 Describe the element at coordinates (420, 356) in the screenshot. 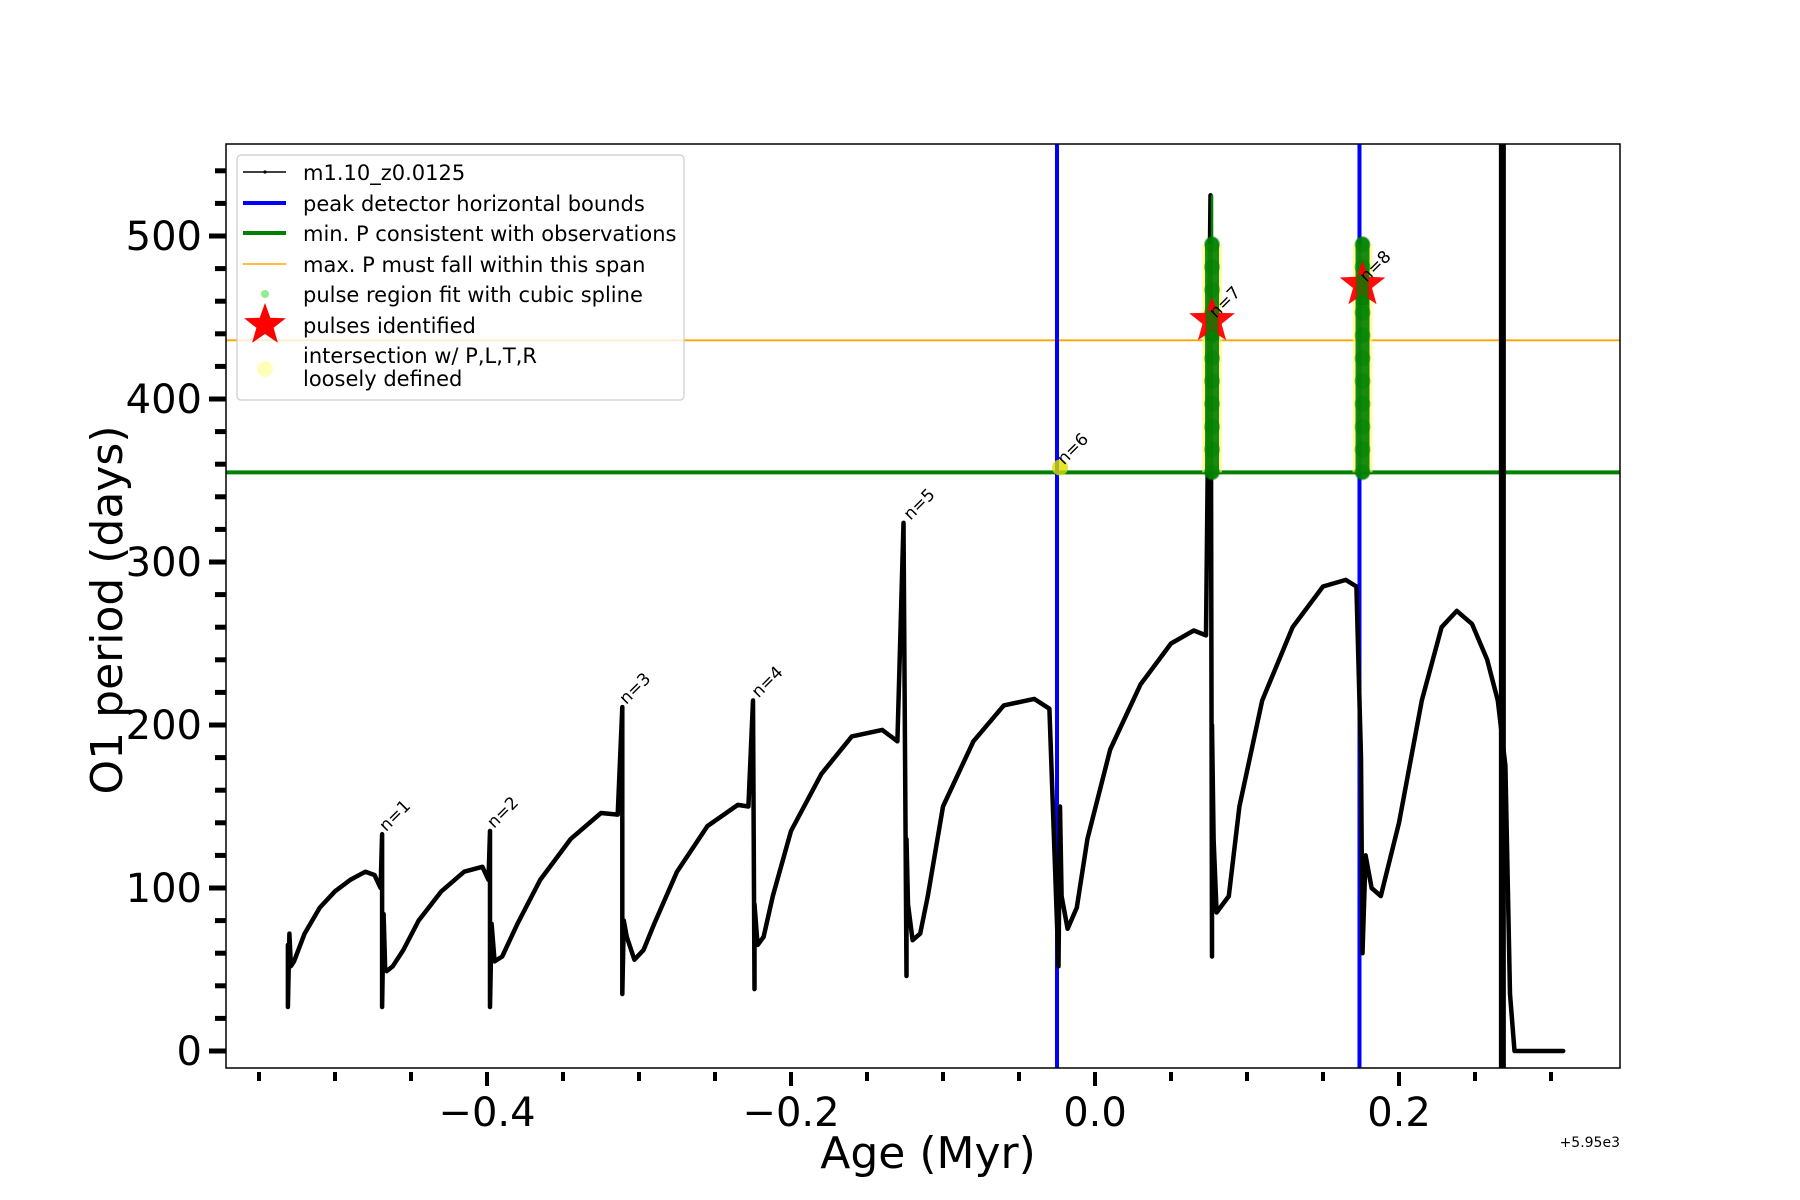

I see `legend-label-intersection: intersection w/ P,L,T,R` at that location.